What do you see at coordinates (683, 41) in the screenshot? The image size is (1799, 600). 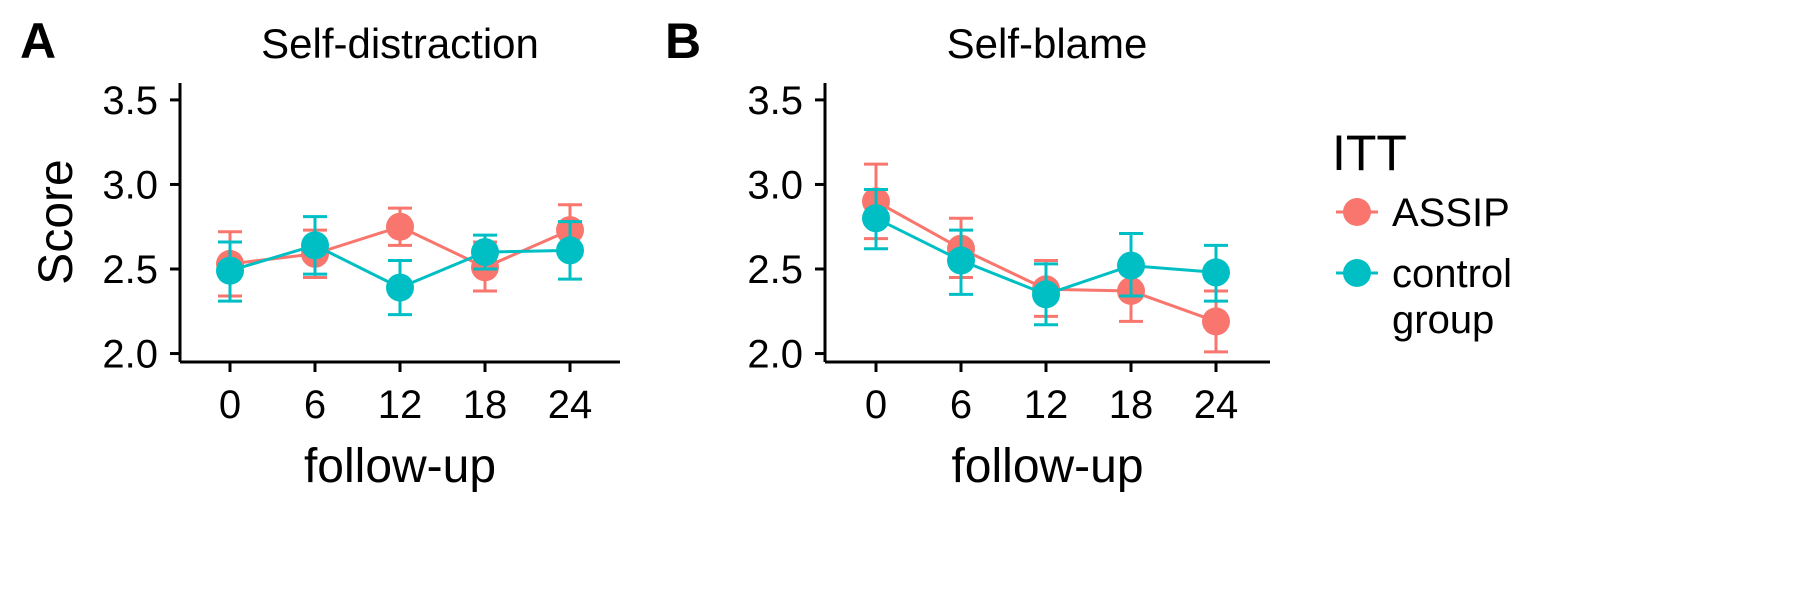 I see `panel-tag: B` at bounding box center [683, 41].